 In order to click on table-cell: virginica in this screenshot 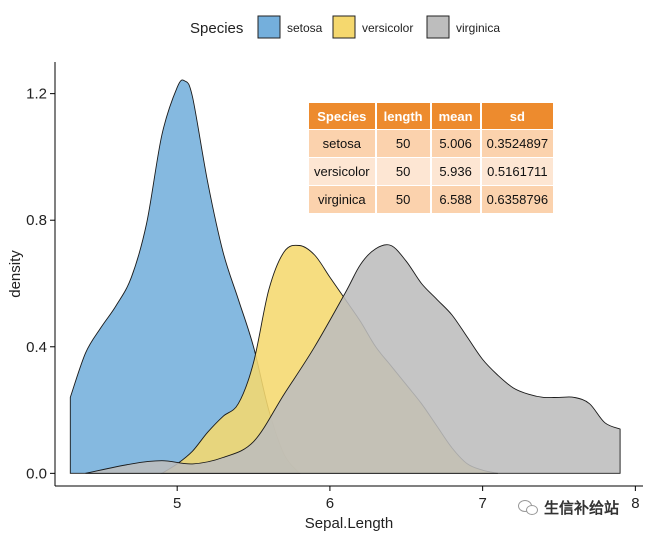, I will do `click(343, 199)`.